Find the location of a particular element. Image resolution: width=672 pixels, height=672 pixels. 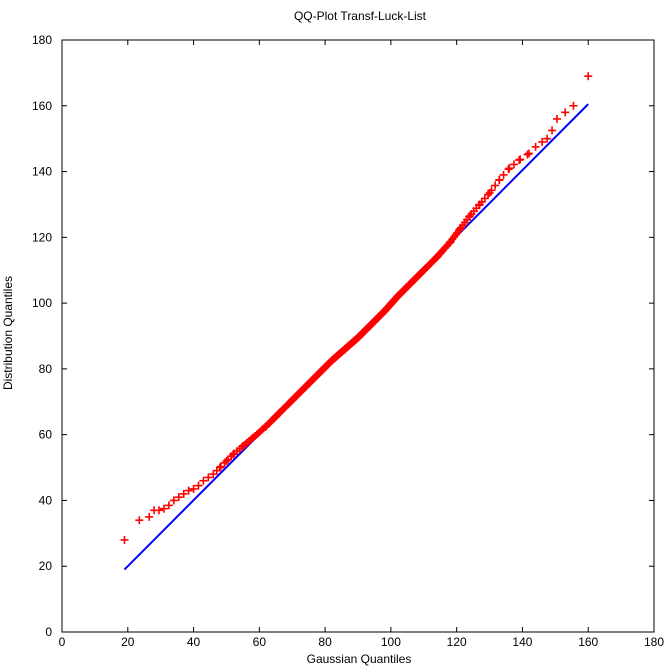

x-tick-label: 120 is located at coordinates (457, 642).